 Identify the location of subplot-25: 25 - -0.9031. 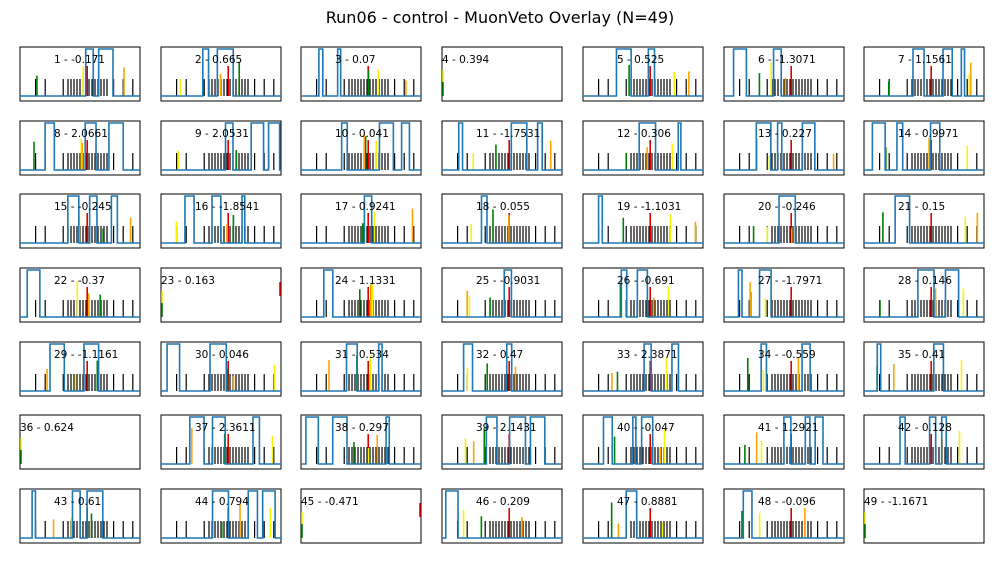
(502, 295).